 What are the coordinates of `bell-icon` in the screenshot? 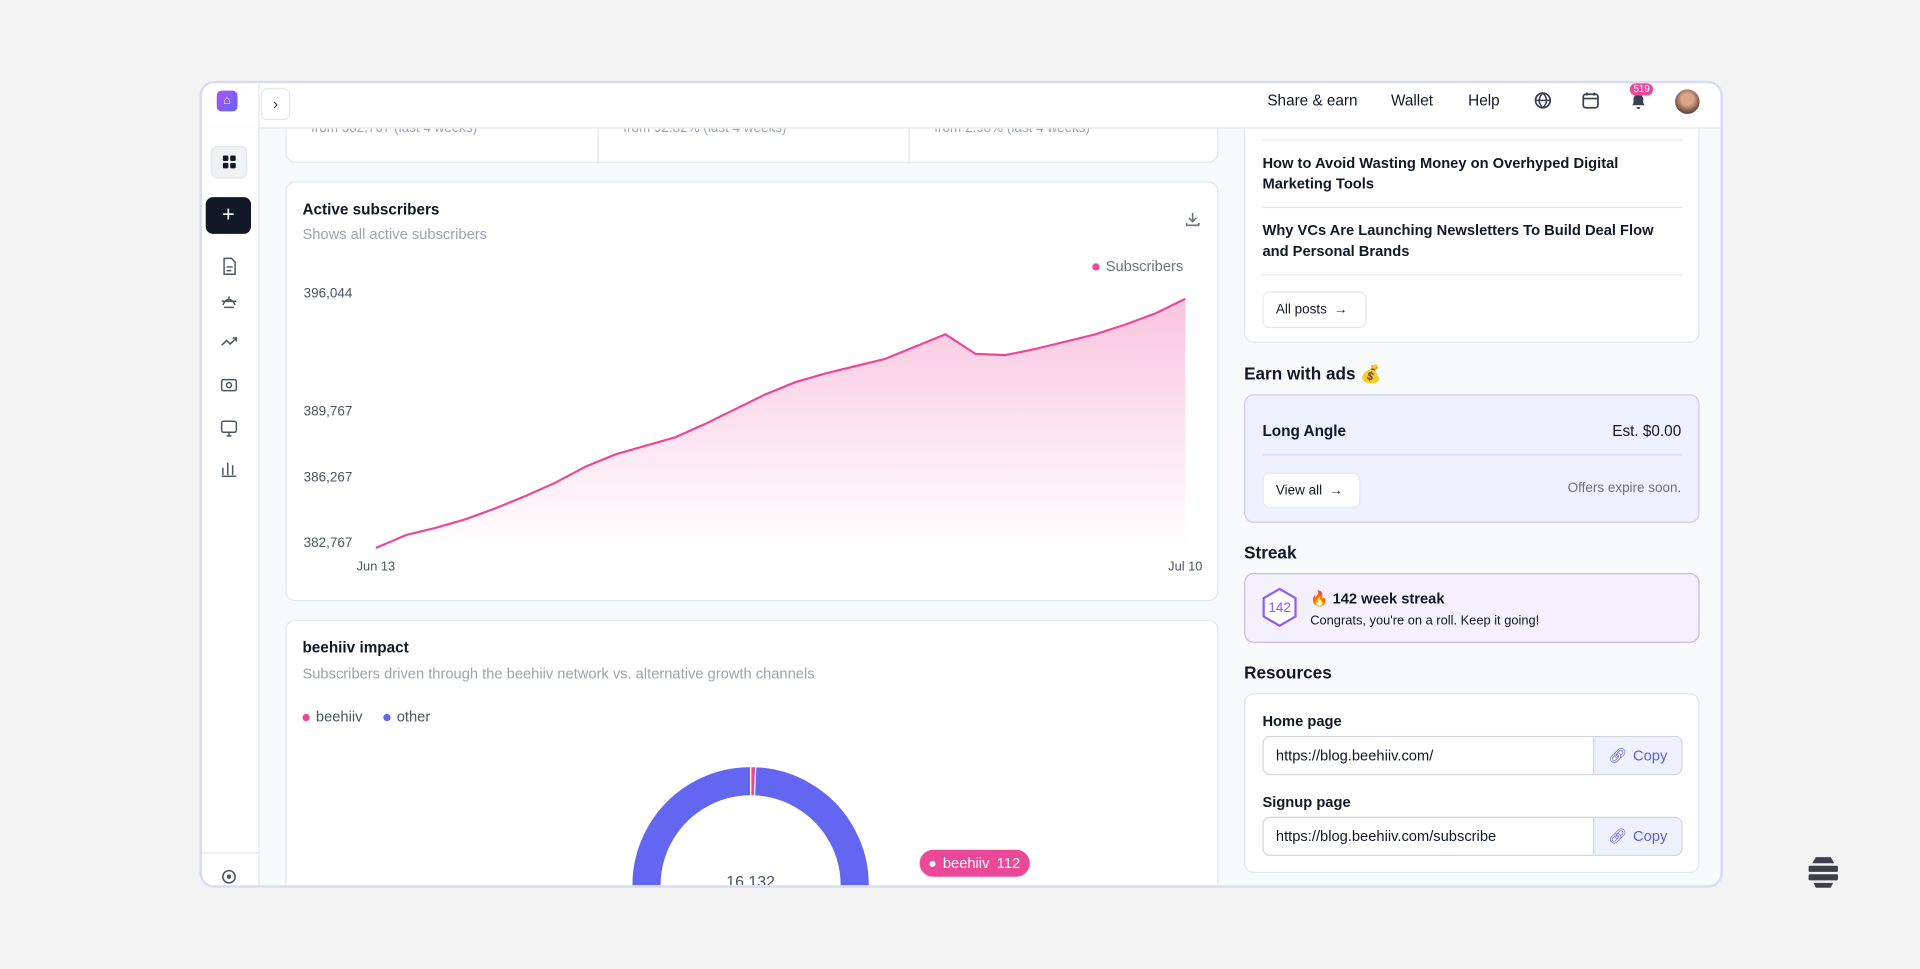 It's located at (1639, 101).